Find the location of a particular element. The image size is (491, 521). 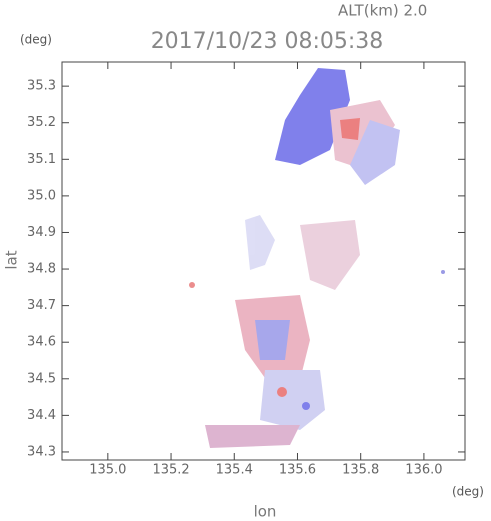

x-tick-label: 135.6 is located at coordinates (297, 470).